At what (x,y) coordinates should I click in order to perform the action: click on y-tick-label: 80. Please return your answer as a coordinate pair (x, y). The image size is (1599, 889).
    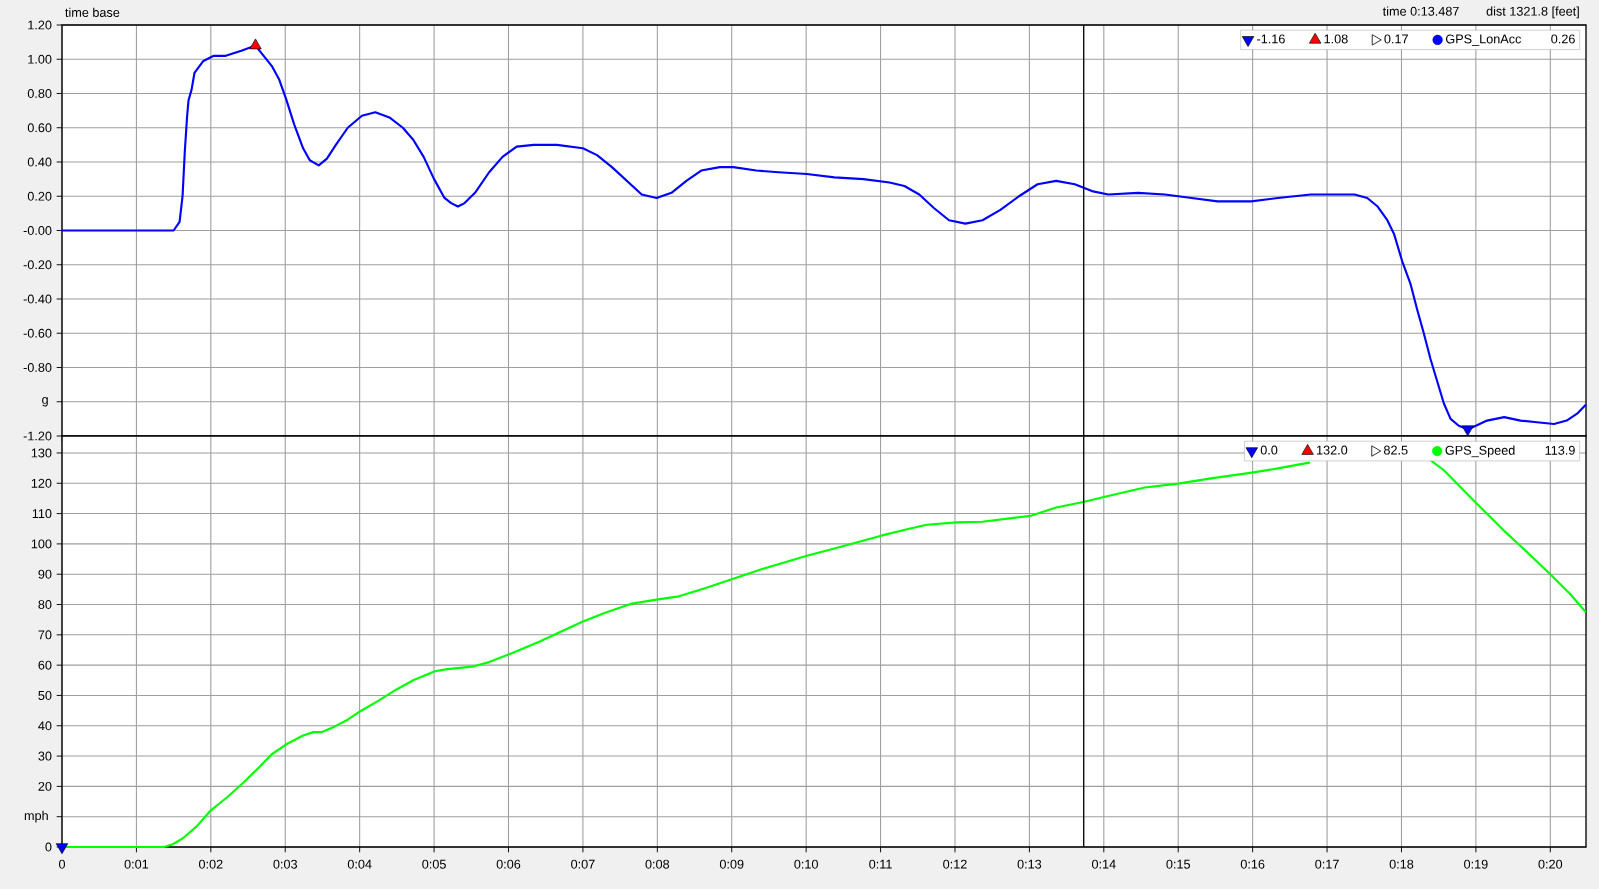
    Looking at the image, I should click on (45, 604).